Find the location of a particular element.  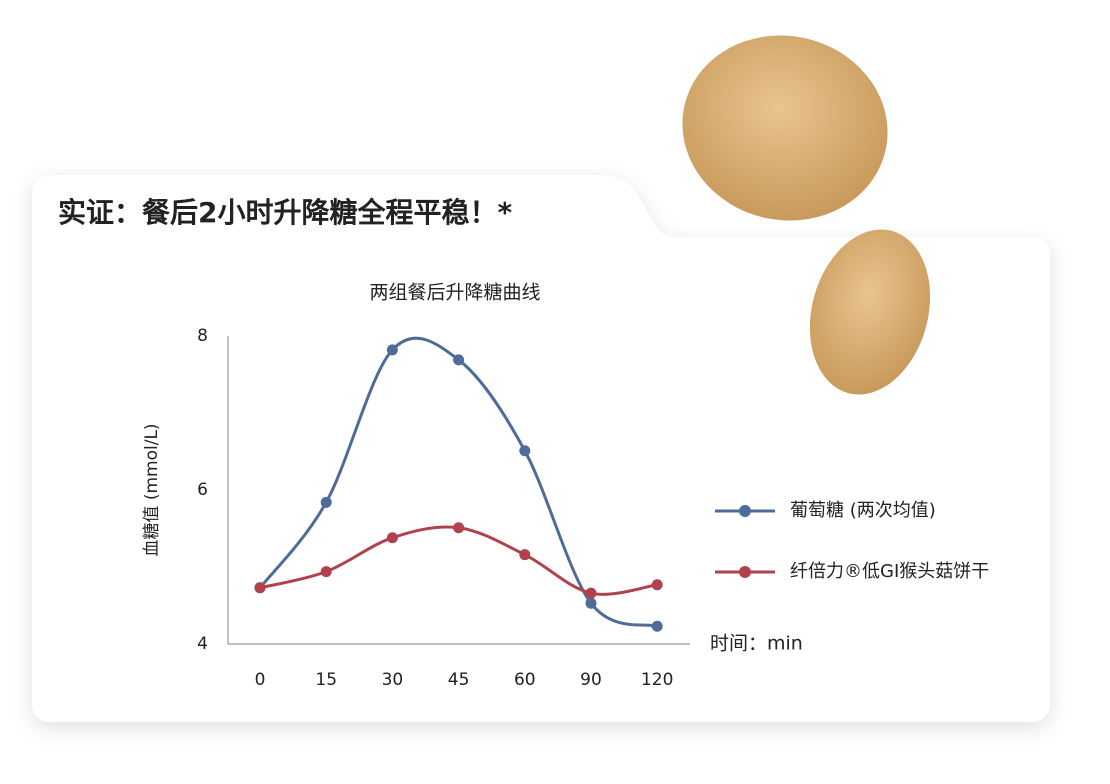

x-tick-label: 120 is located at coordinates (657, 680).